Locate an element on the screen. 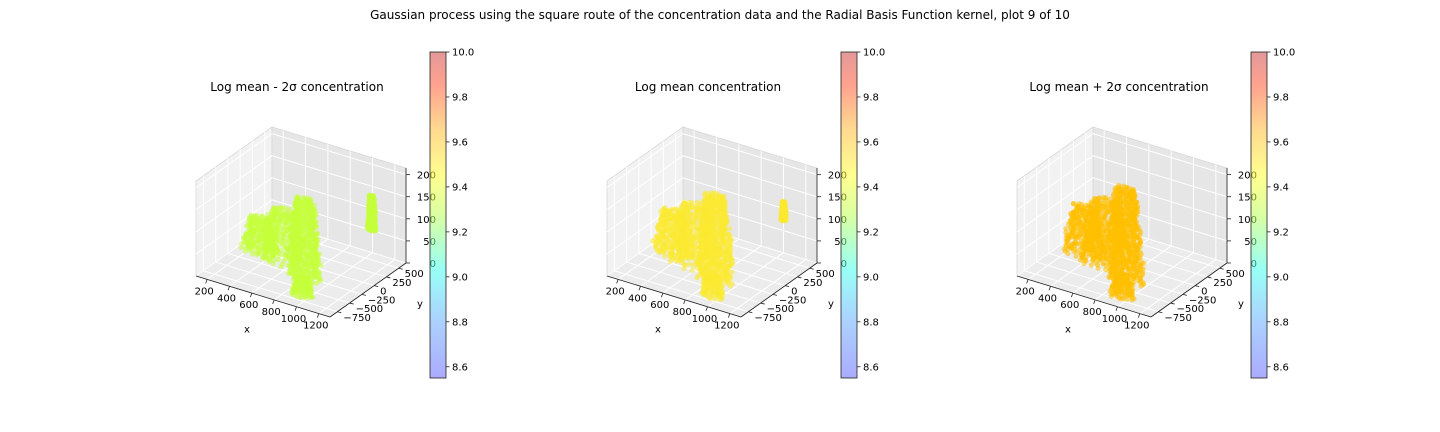  y-tick-label: −250 is located at coordinates (792, 300).